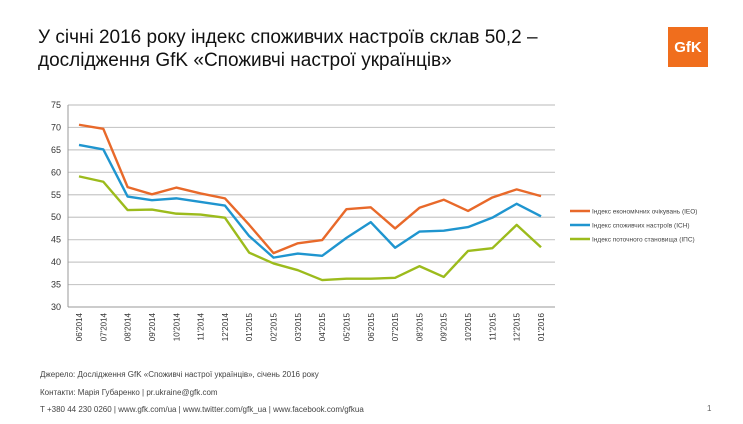  I want to click on x-tick-label: 08'2014, so click(128, 326).